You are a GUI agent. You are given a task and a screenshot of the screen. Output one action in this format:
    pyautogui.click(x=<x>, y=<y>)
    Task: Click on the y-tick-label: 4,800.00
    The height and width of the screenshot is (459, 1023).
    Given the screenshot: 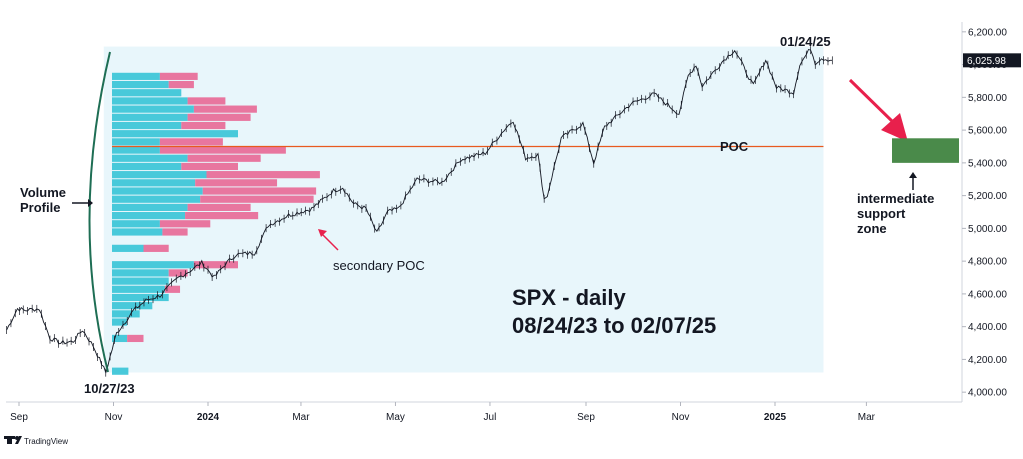 What is the action you would take?
    pyautogui.click(x=987, y=262)
    